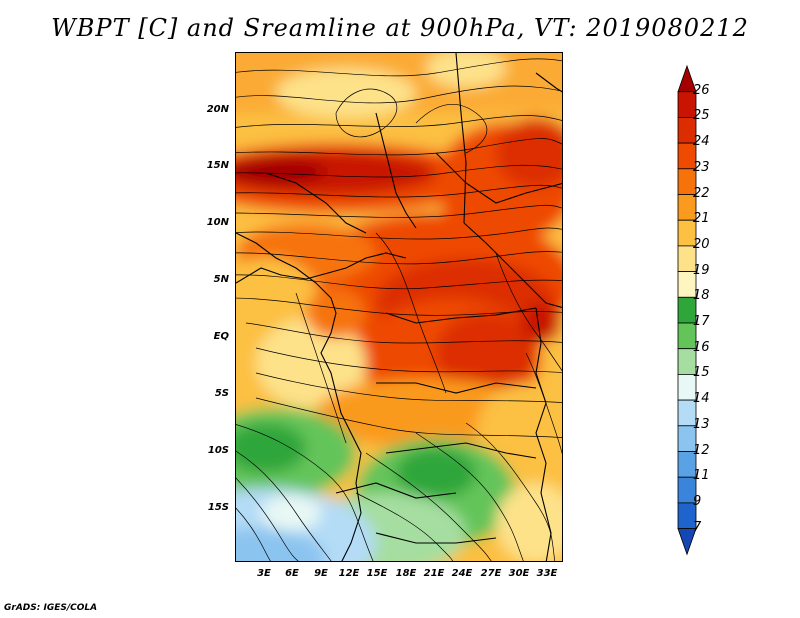 Image resolution: width=800 pixels, height=618 pixels. What do you see at coordinates (687, 310) in the screenshot?
I see `colorbar` at bounding box center [687, 310].